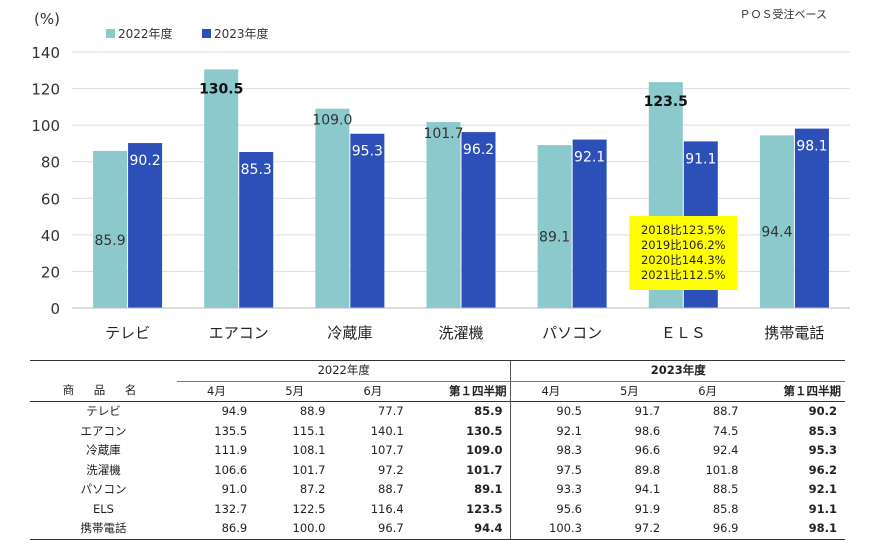  Describe the element at coordinates (50, 236) in the screenshot. I see `y-tick-label: 40` at that location.